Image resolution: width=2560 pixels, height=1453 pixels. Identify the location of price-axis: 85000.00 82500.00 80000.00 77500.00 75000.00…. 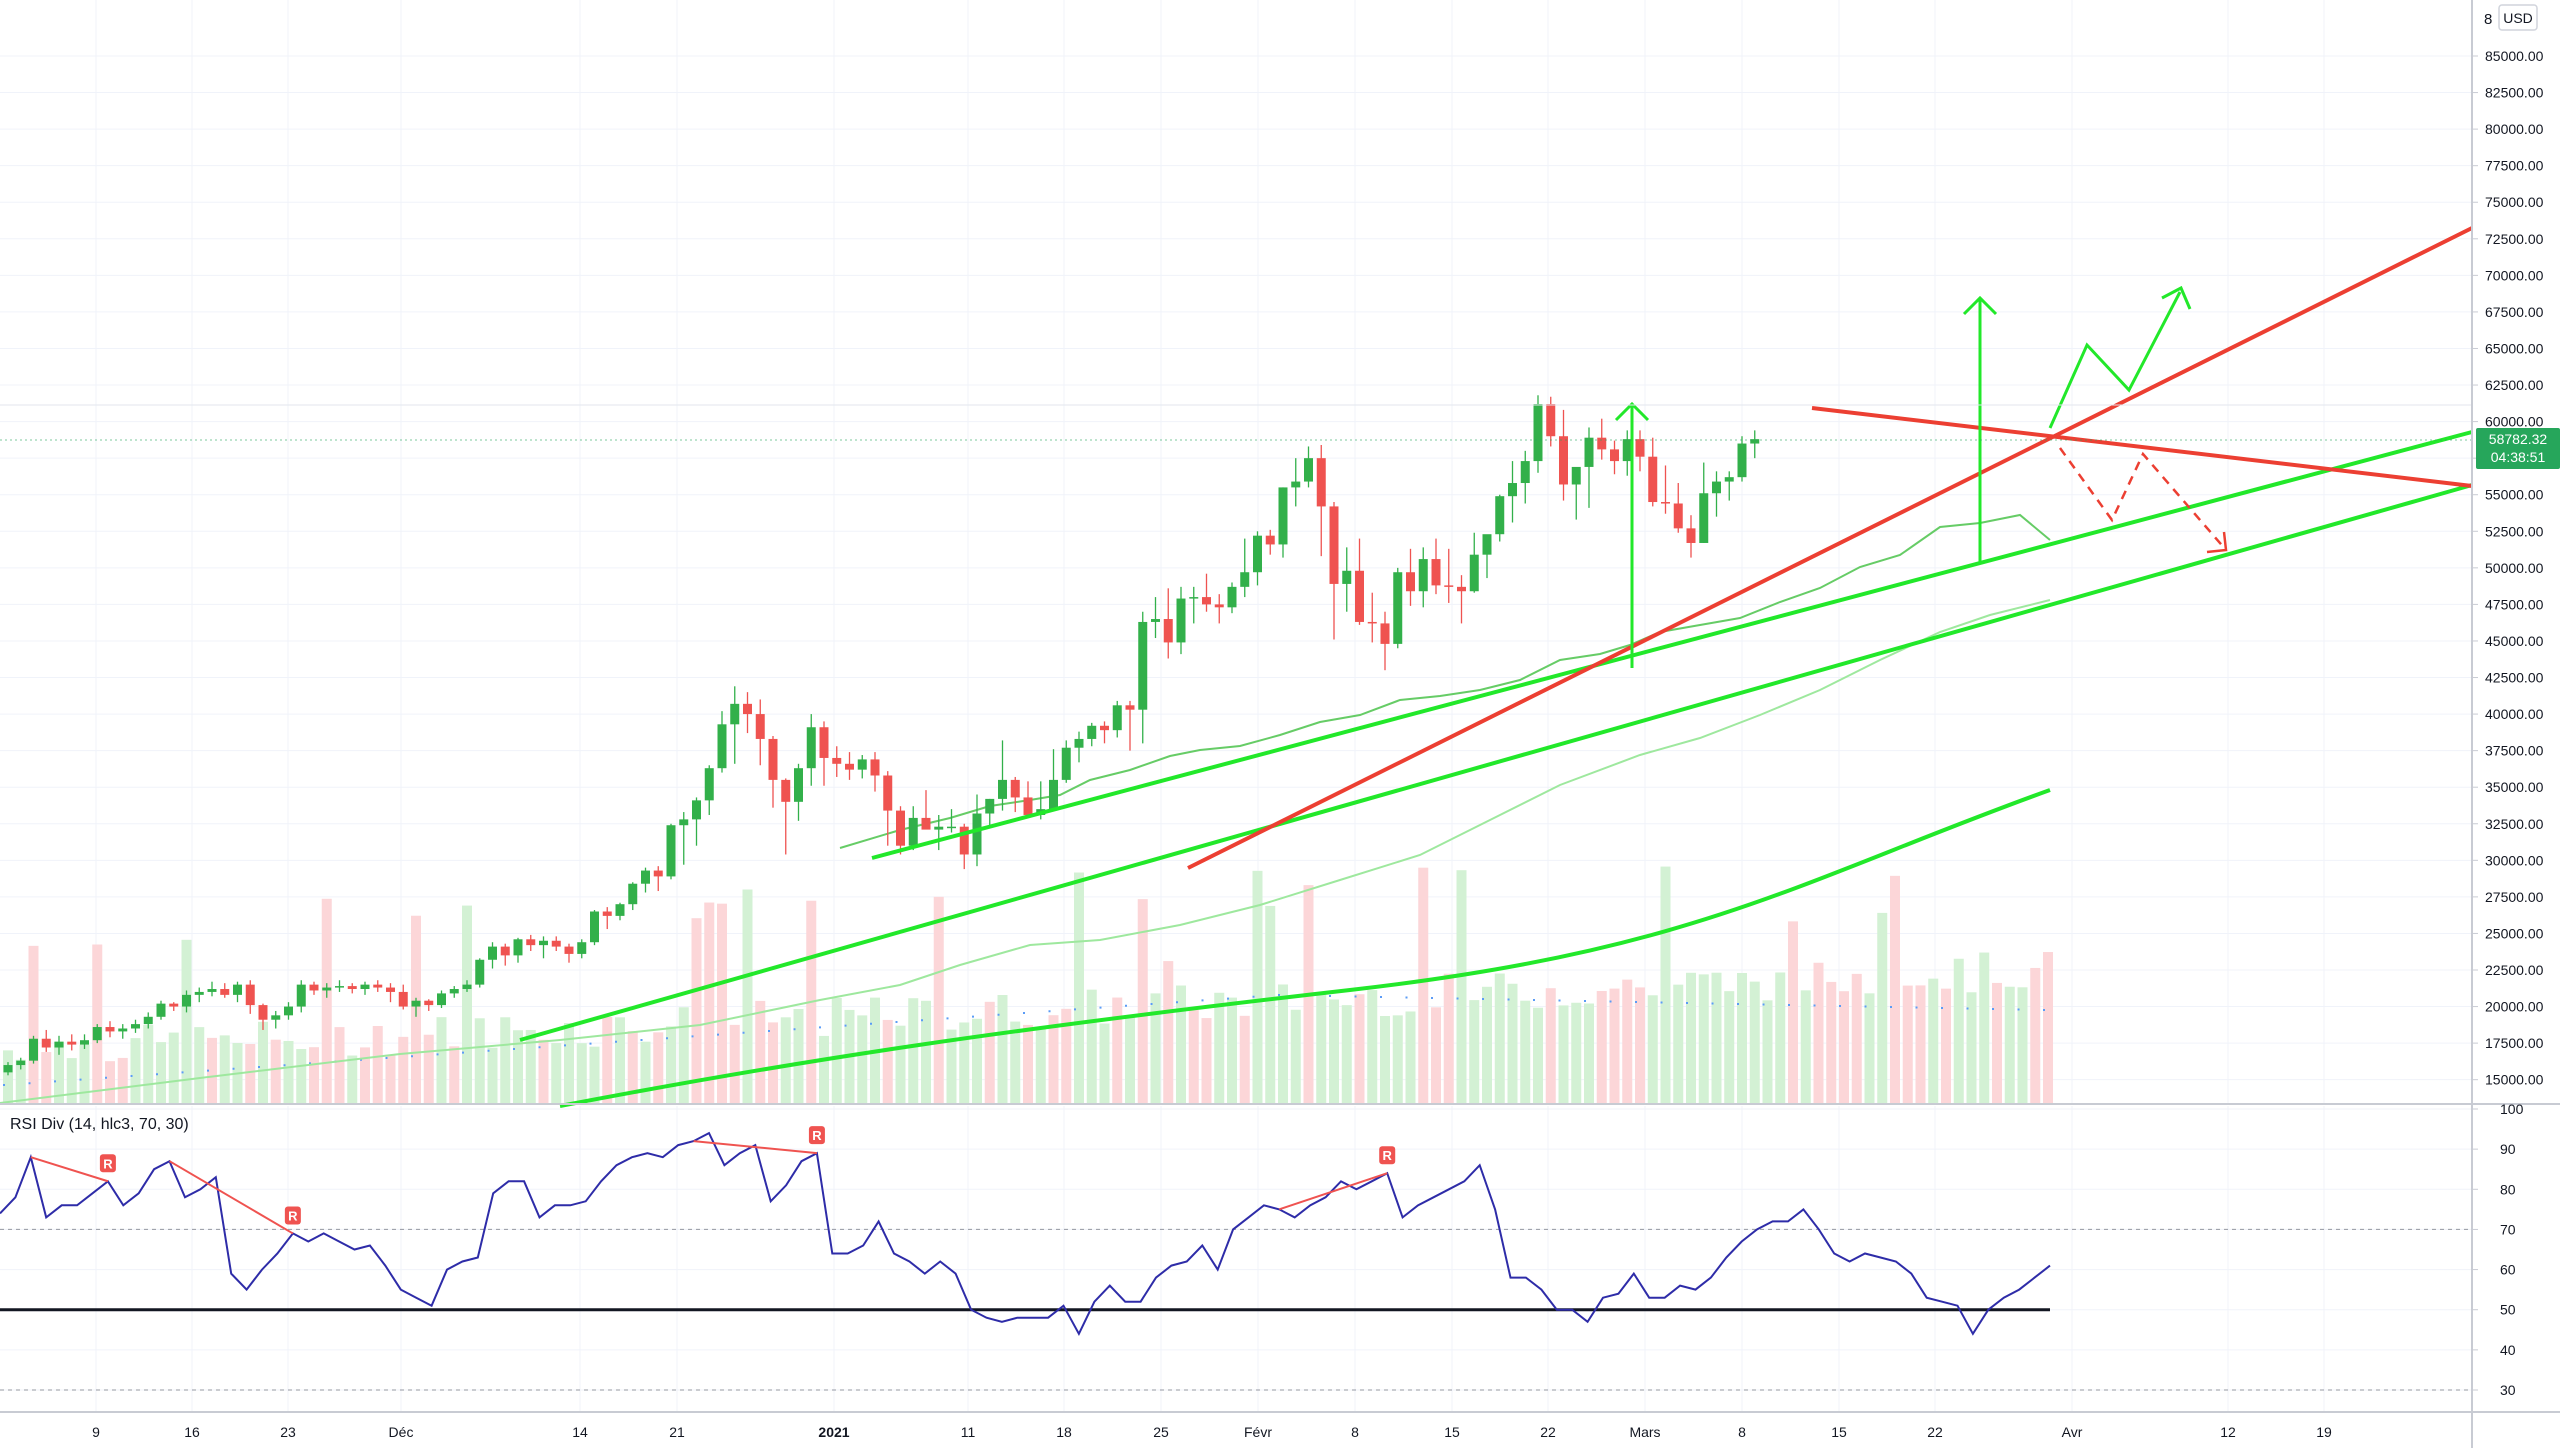
(2508, 568).